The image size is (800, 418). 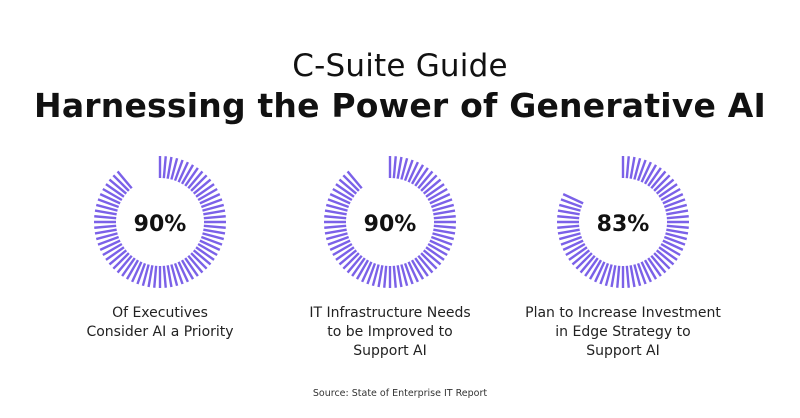 I want to click on chart-subtitle: Harnessing the Power of Generative AI, so click(x=400, y=105).